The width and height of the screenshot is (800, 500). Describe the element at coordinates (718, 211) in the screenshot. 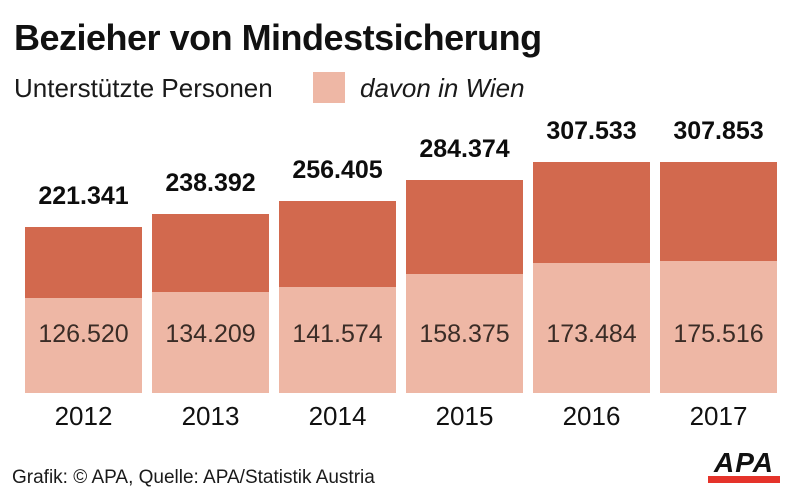

I see `bar-segment-total-2017` at that location.